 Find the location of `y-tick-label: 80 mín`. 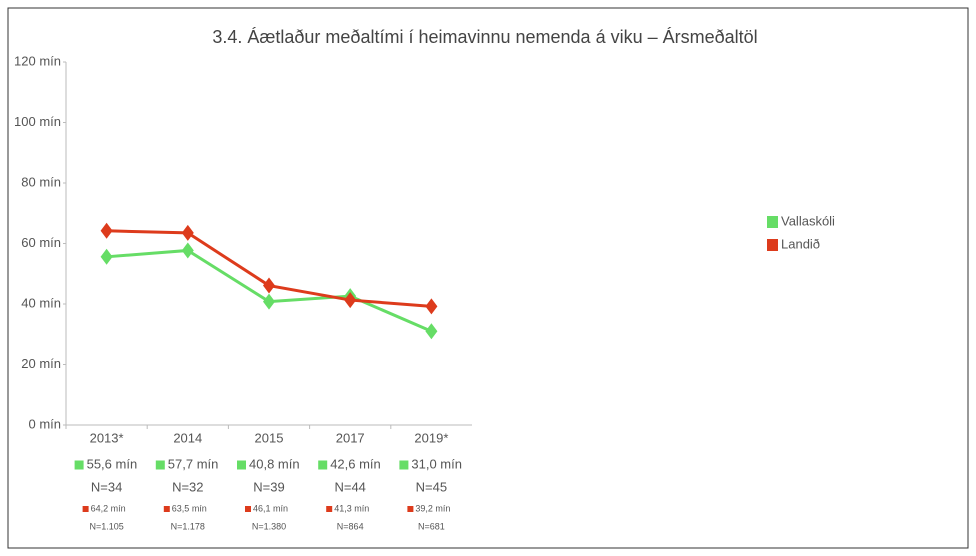

y-tick-label: 80 mín is located at coordinates (41, 181).